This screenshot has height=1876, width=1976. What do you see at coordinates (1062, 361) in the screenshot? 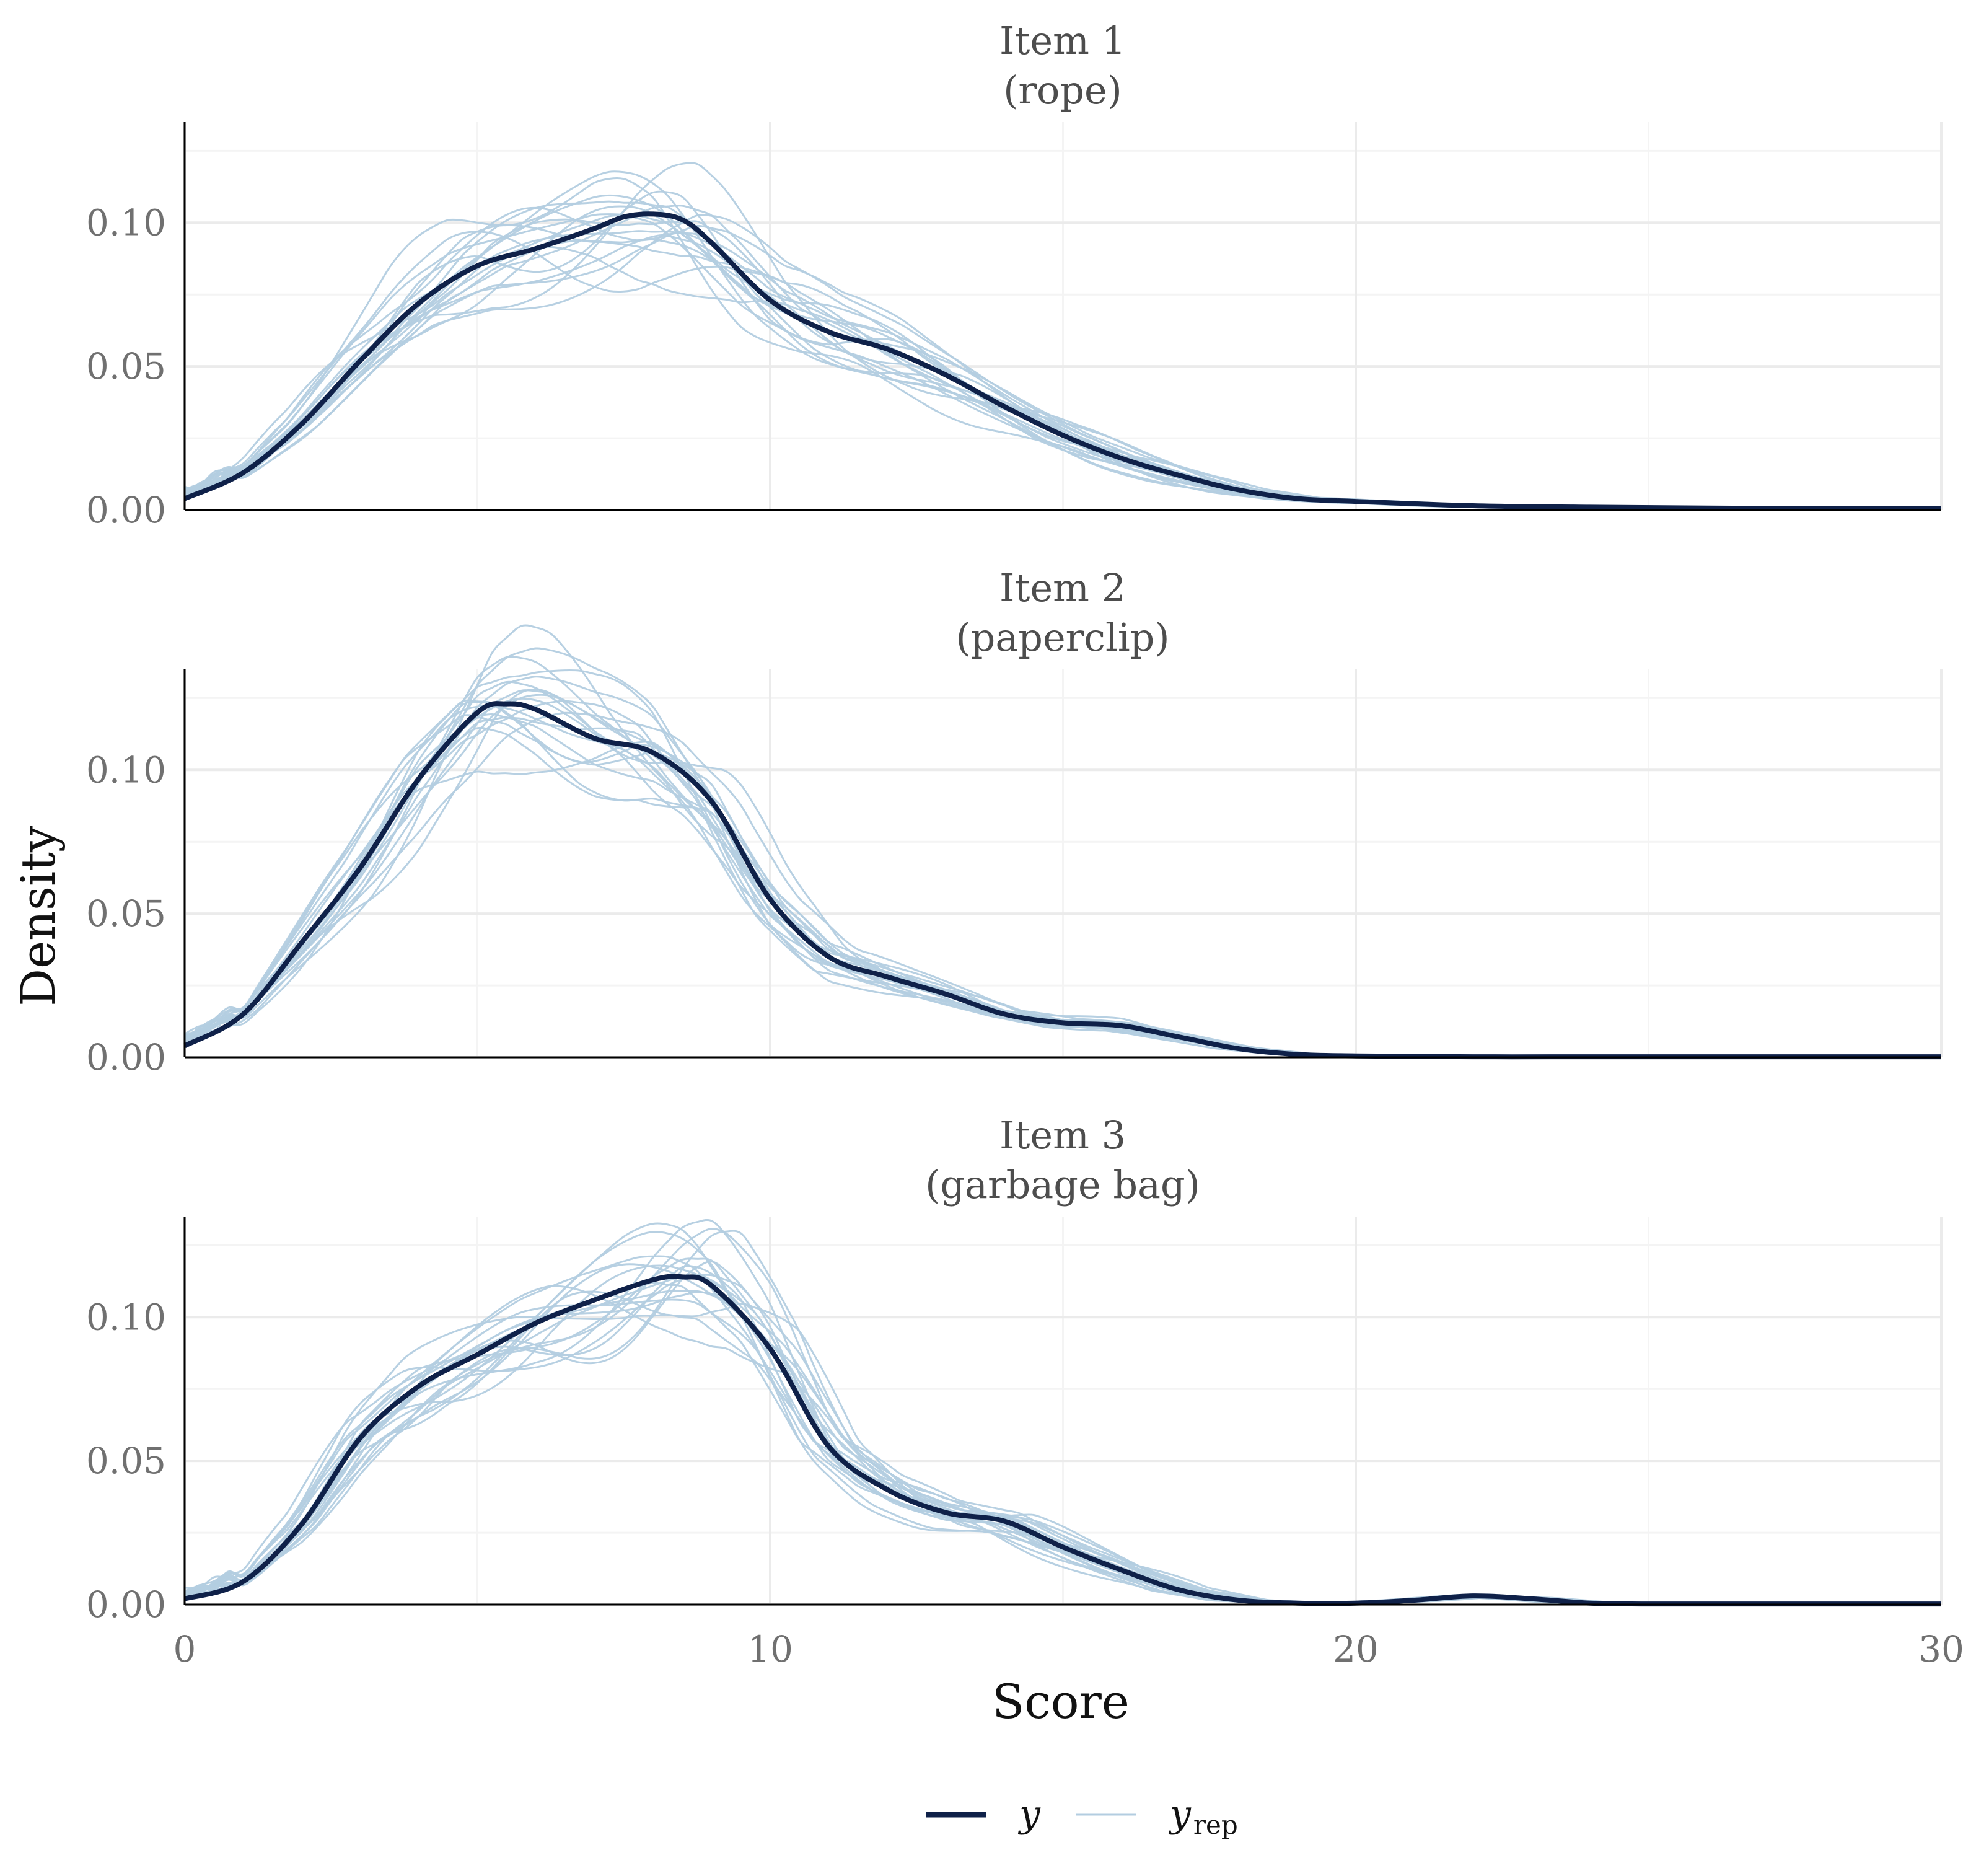
I see `y-density-line` at bounding box center [1062, 361].